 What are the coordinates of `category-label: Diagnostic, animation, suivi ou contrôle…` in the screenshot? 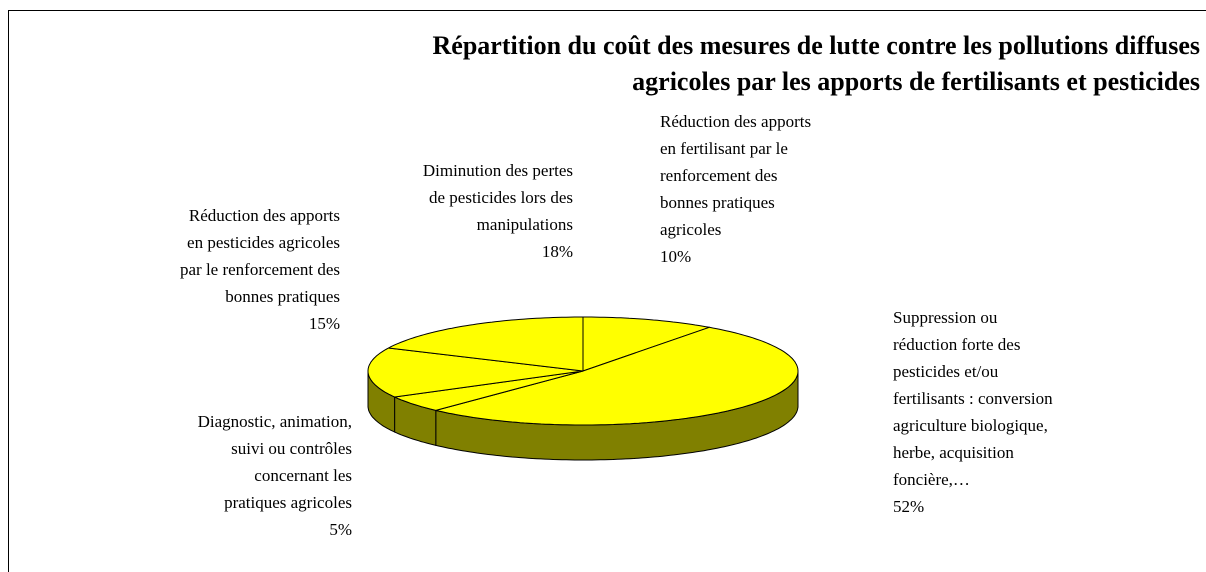 It's located at (274, 462).